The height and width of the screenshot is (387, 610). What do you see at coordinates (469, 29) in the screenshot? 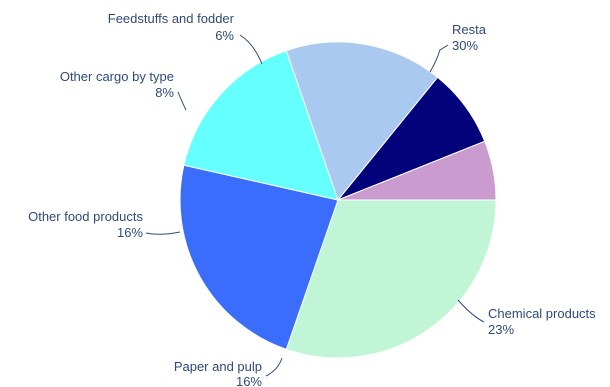
I see `slice-label-resta: Resta` at bounding box center [469, 29].